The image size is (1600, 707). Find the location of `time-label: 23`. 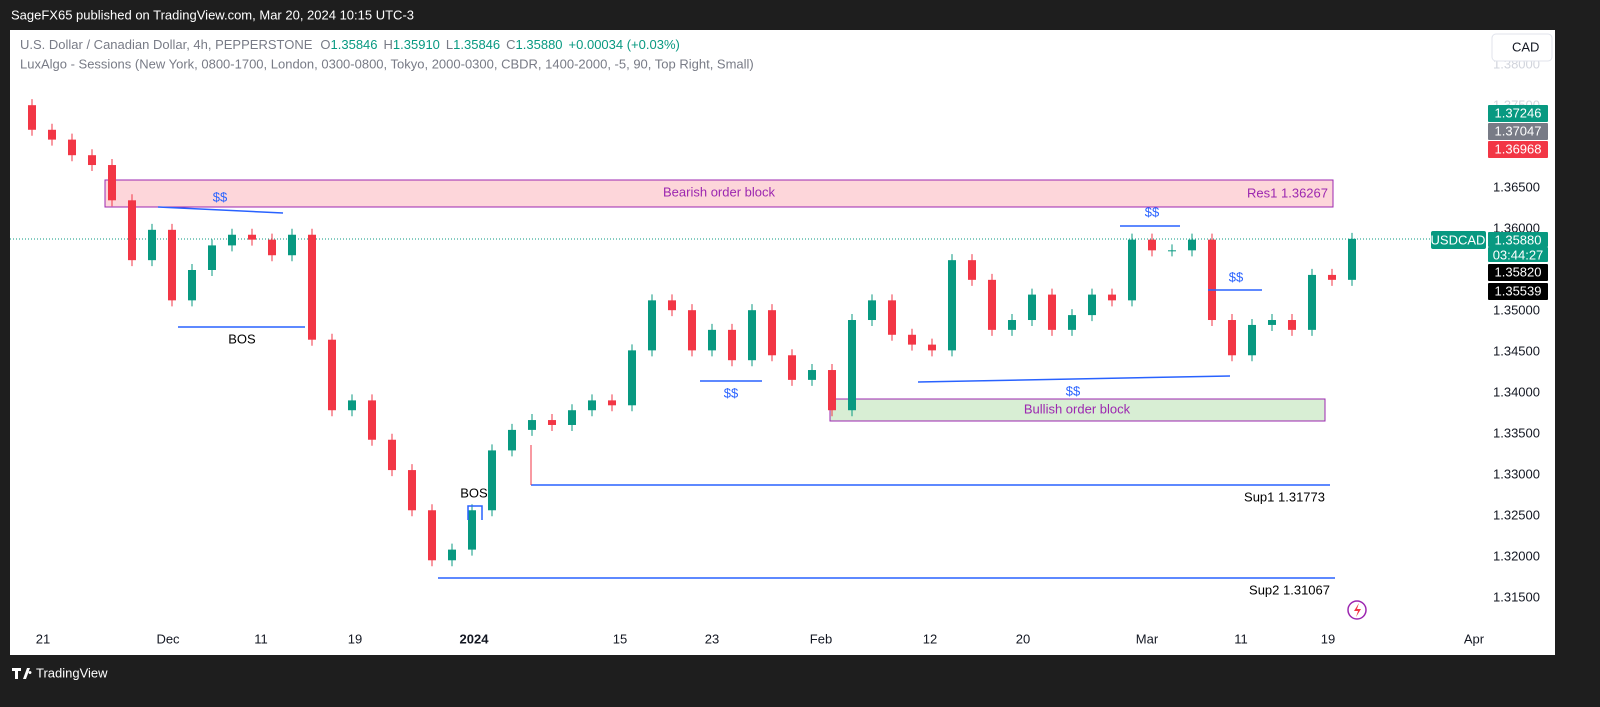

time-label: 23 is located at coordinates (712, 638).